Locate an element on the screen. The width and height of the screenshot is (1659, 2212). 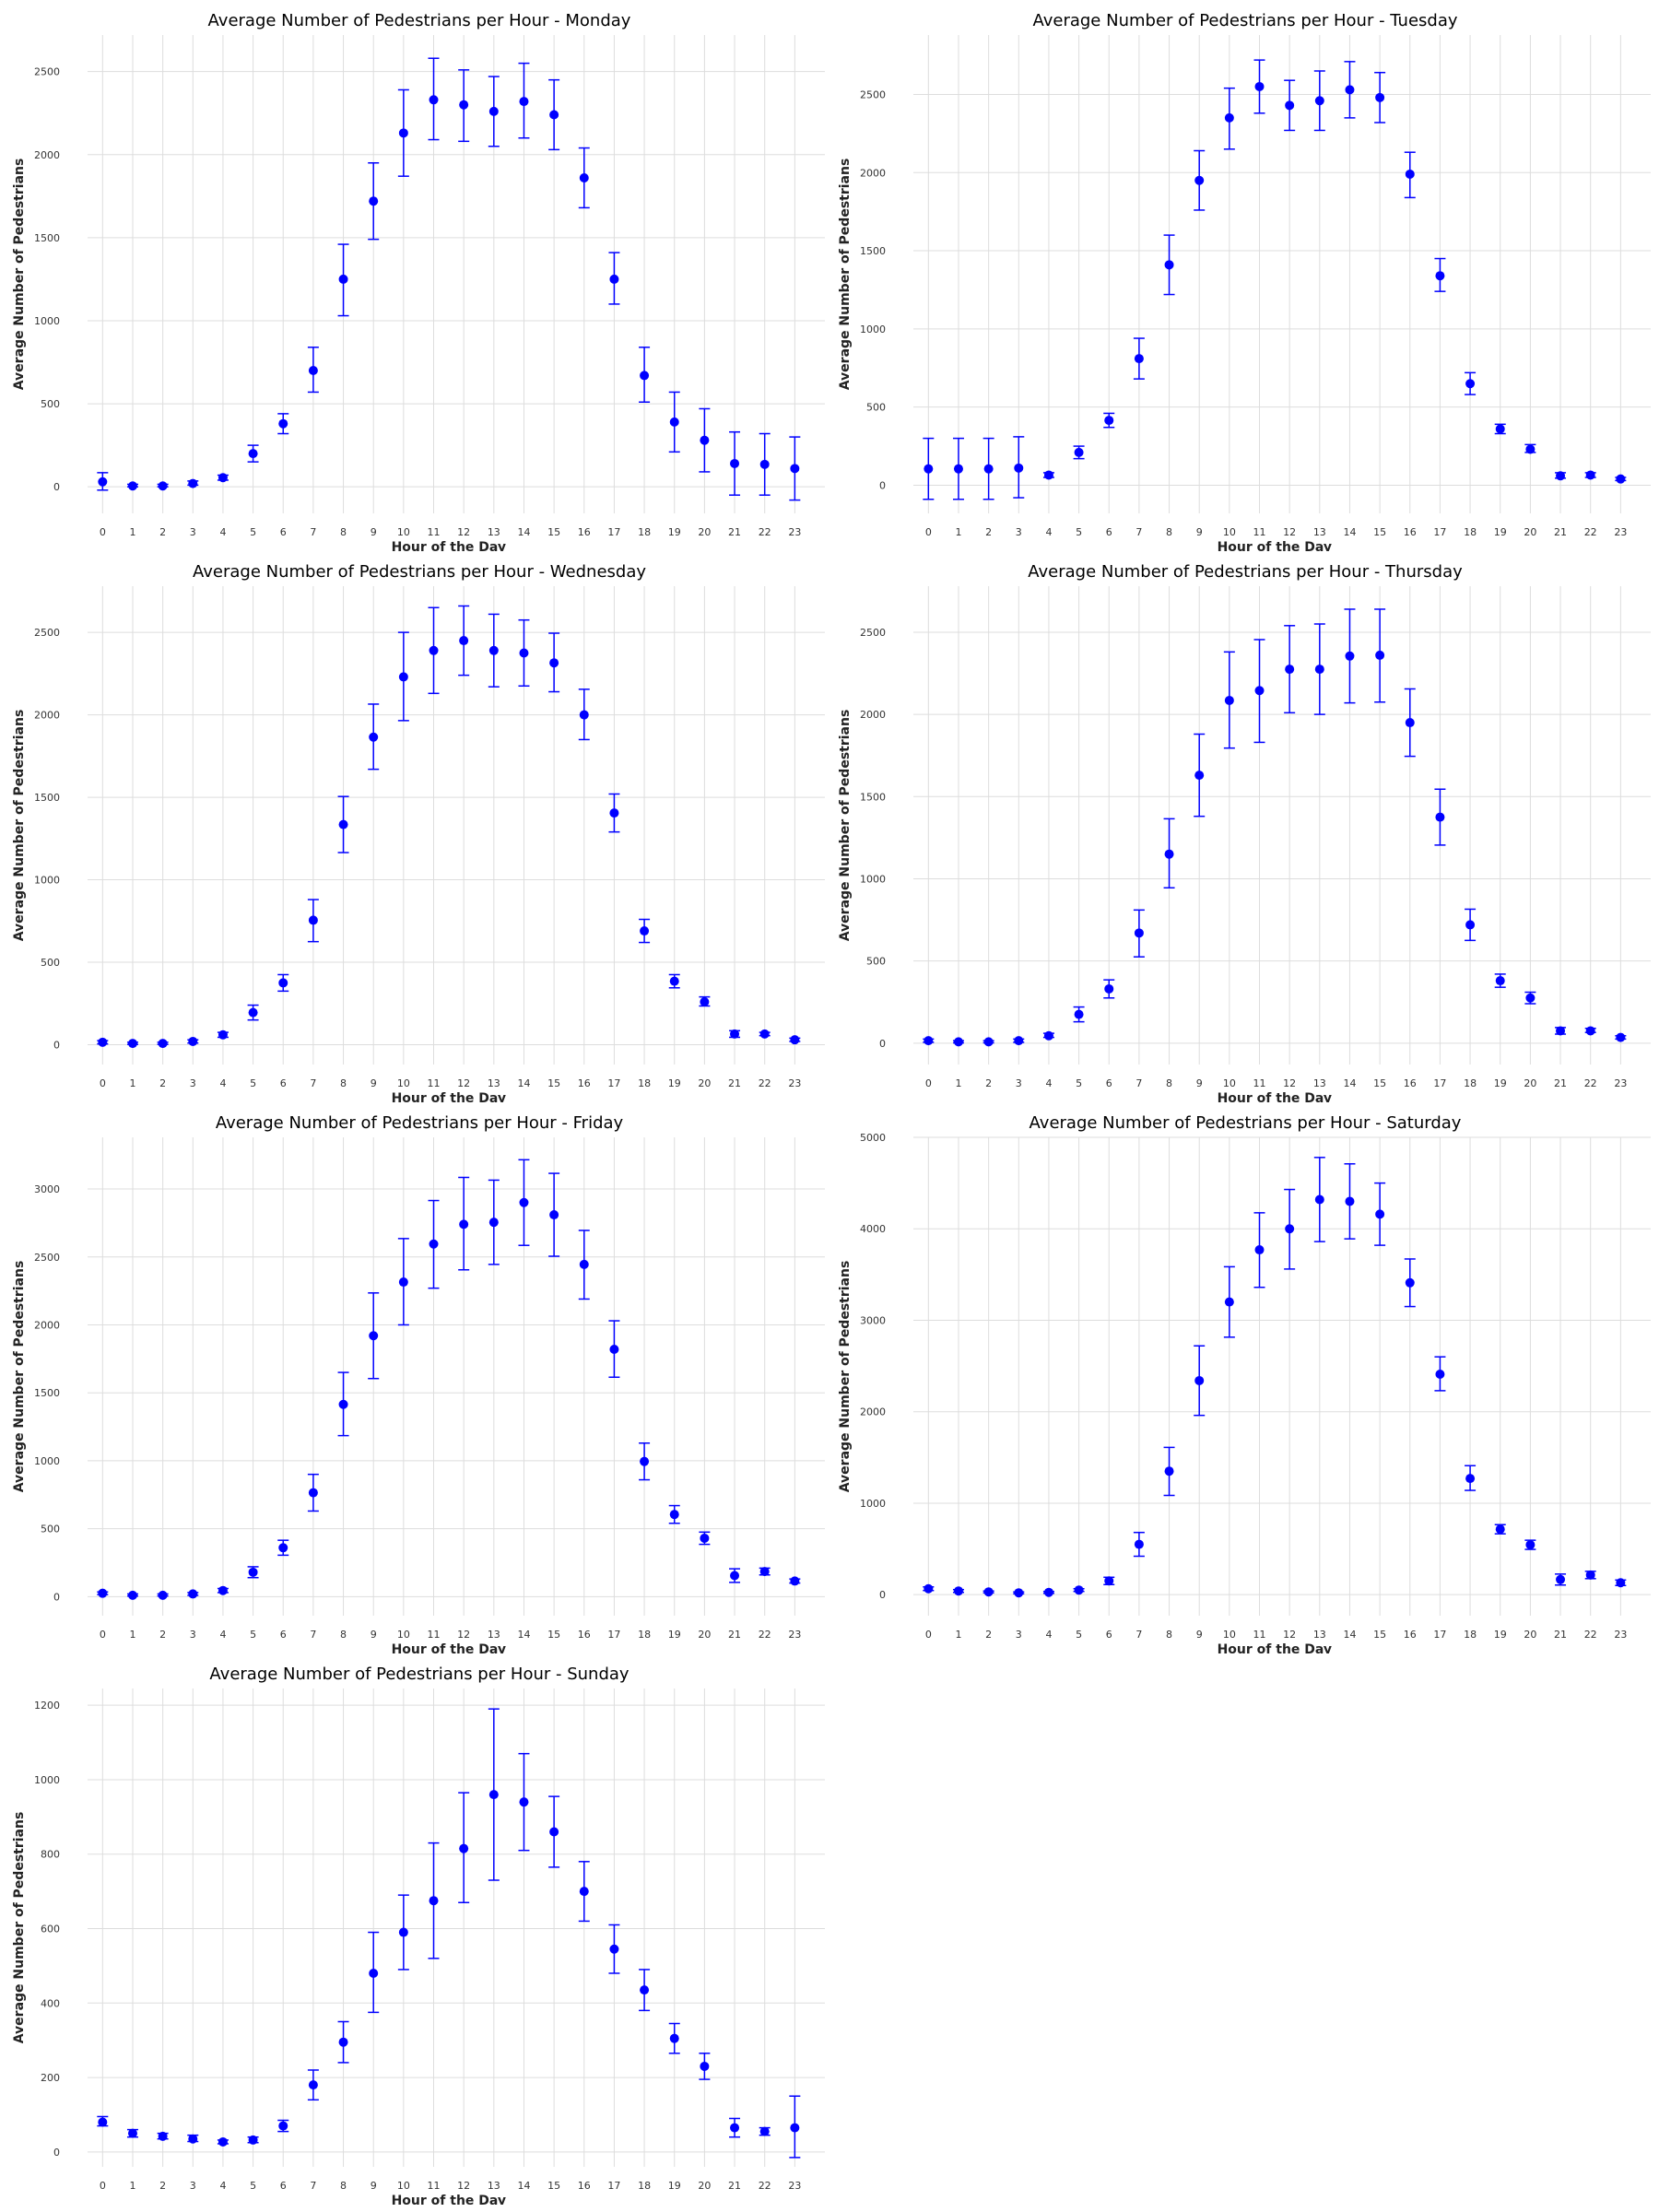
x-tick-label: 6 is located at coordinates (283, 1083).